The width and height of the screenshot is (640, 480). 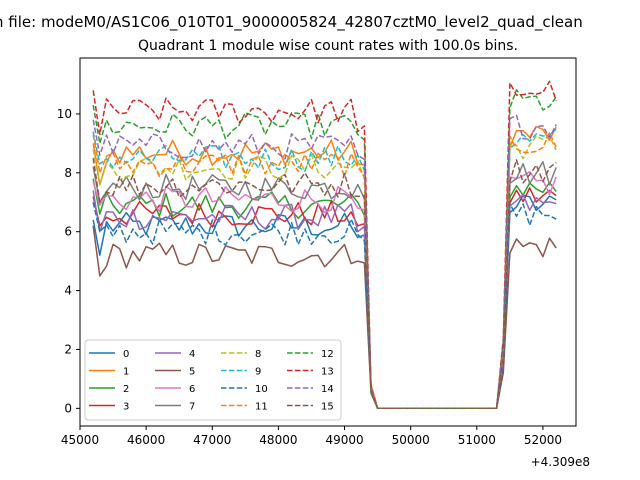 What do you see at coordinates (192, 354) in the screenshot?
I see `legend-label-4: 4` at bounding box center [192, 354].